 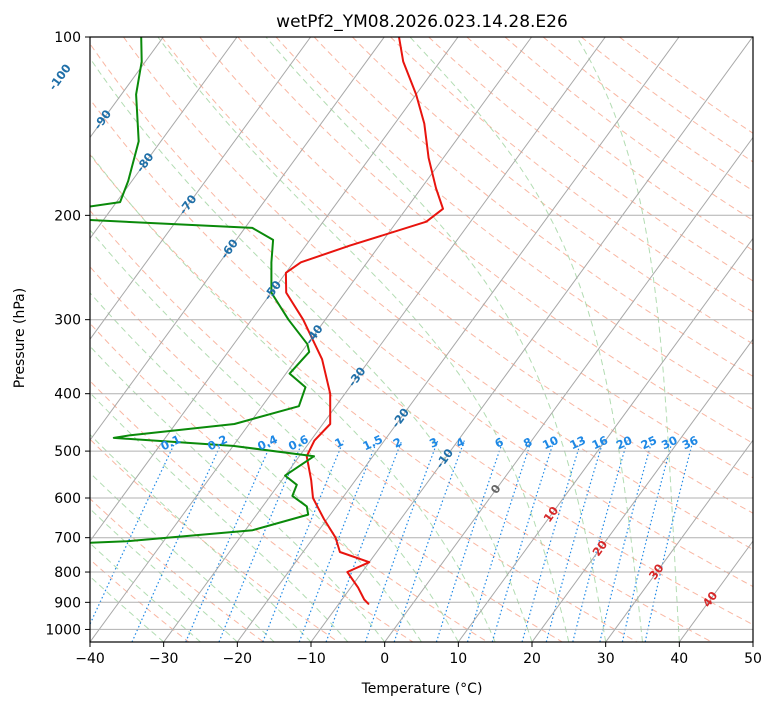 I want to click on x-tick-label: 40, so click(x=679, y=659).